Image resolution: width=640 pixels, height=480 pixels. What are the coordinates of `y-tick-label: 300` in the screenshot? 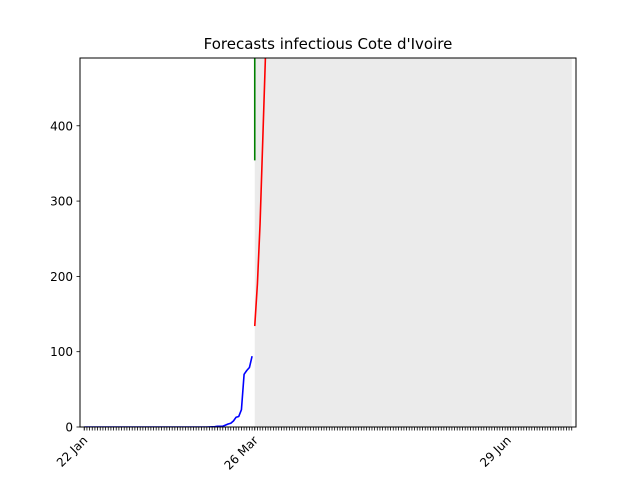 It's located at (61, 202).